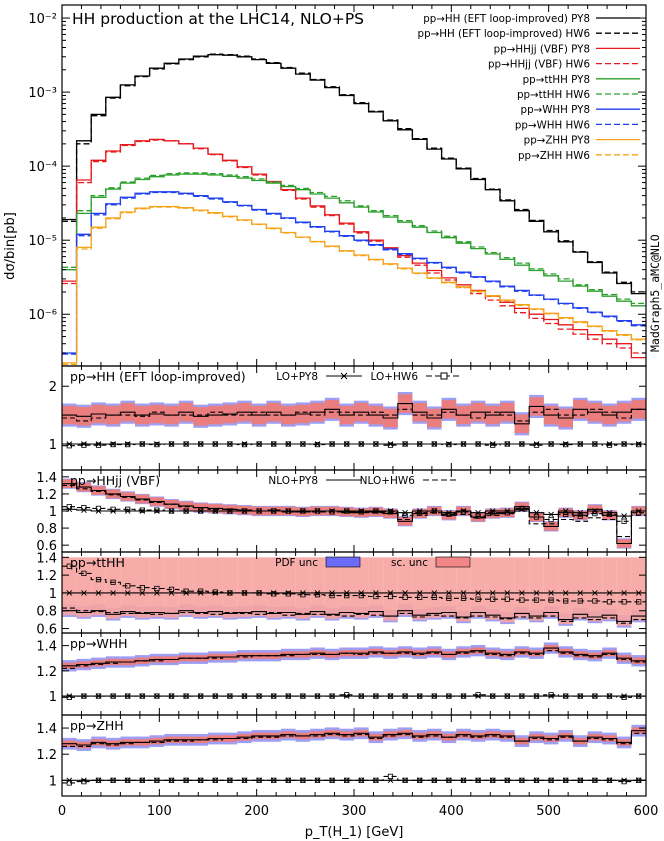 The image size is (664, 841). Describe the element at coordinates (388, 481) in the screenshot. I see `ratio-legend-label: NLO+HW6` at that location.